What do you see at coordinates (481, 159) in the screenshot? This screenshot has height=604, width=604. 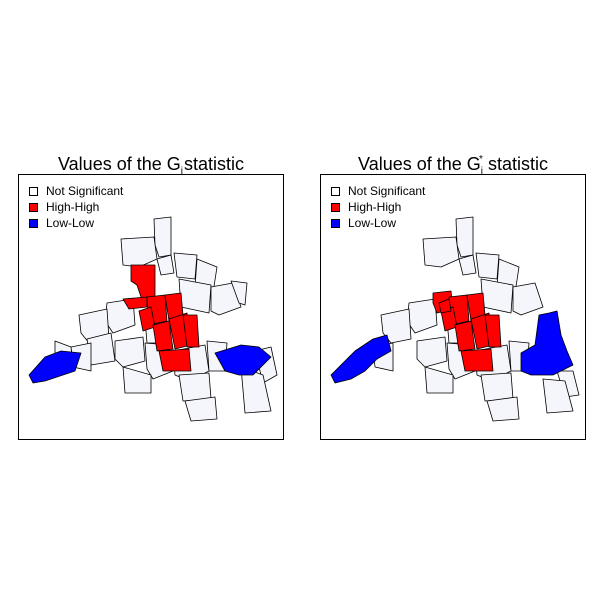 I see `title-superscript: *` at bounding box center [481, 159].